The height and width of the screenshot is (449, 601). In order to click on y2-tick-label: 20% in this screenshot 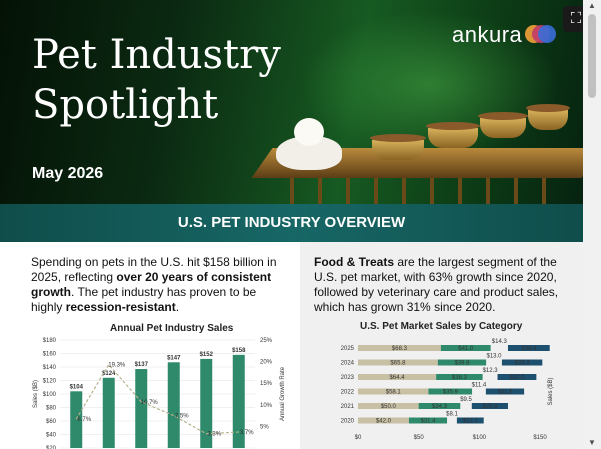, I will do `click(266, 363)`.